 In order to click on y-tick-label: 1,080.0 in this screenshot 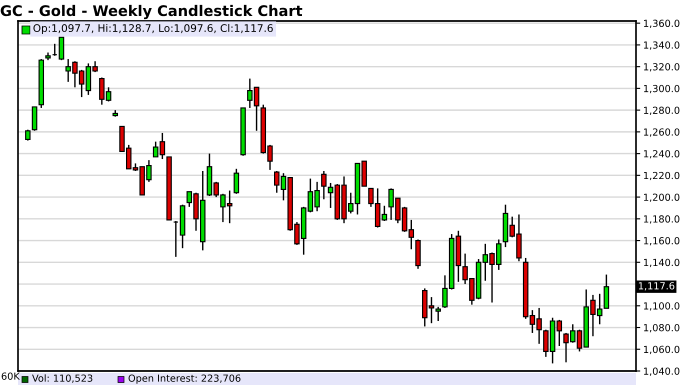, I will do `click(662, 328)`.